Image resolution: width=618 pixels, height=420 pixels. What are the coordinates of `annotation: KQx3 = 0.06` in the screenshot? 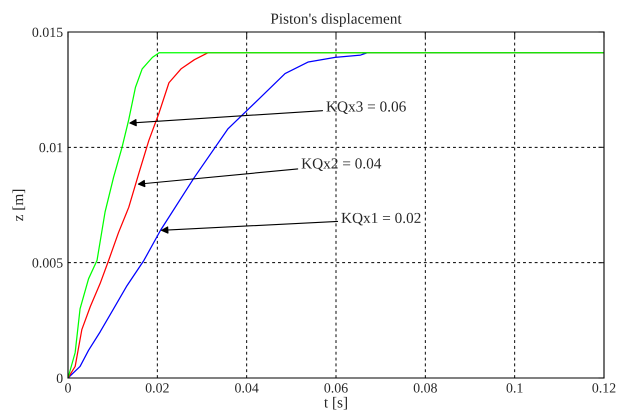 It's located at (366, 107).